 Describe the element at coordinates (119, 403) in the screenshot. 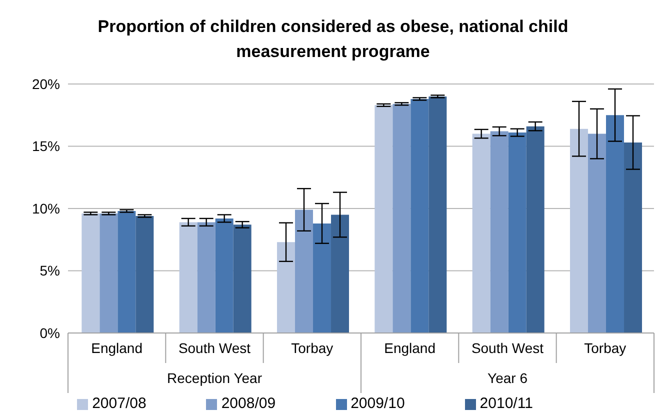

I see `legend-label: 2007/08` at that location.